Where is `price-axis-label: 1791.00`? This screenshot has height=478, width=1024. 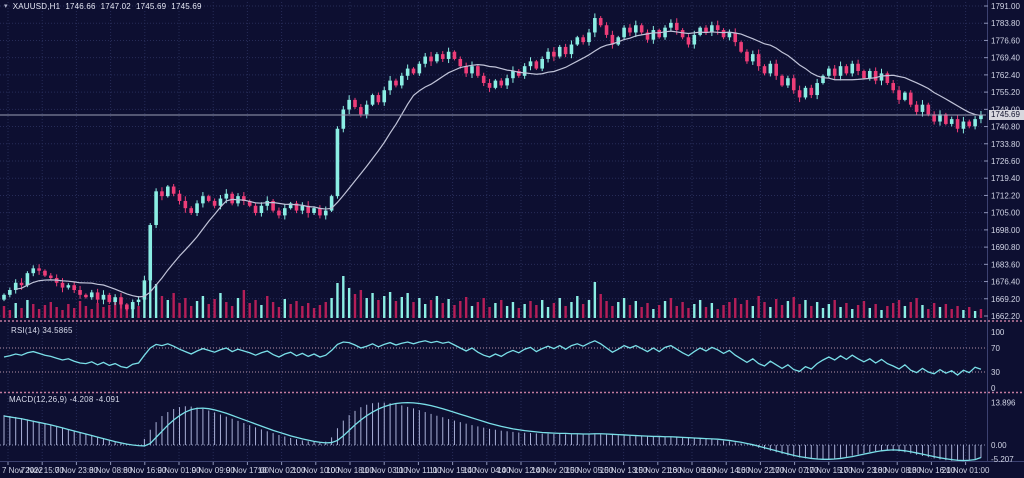 price-axis-label: 1791.00 is located at coordinates (1005, 6).